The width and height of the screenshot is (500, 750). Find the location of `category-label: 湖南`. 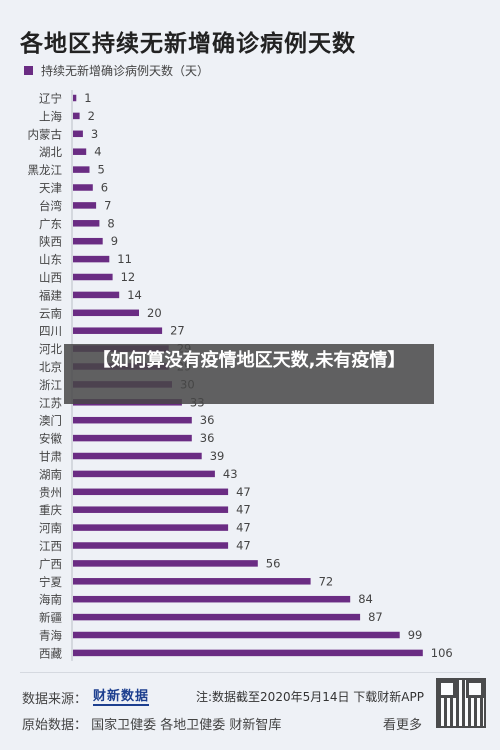

category-label: 湖南 is located at coordinates (50, 474).